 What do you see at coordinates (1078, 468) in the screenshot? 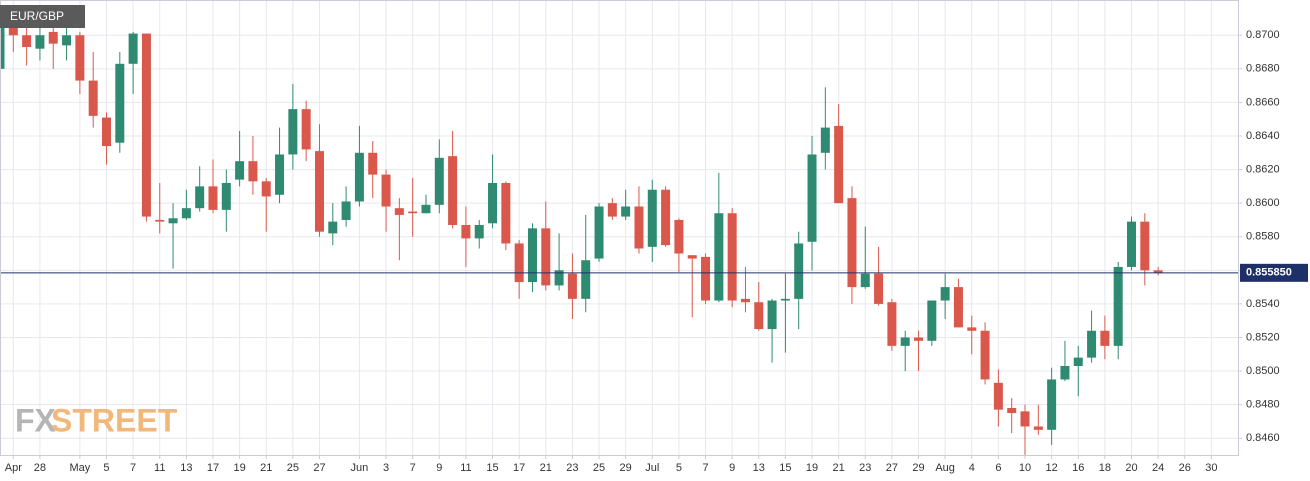
I see `x-tick-label: 16` at bounding box center [1078, 468].